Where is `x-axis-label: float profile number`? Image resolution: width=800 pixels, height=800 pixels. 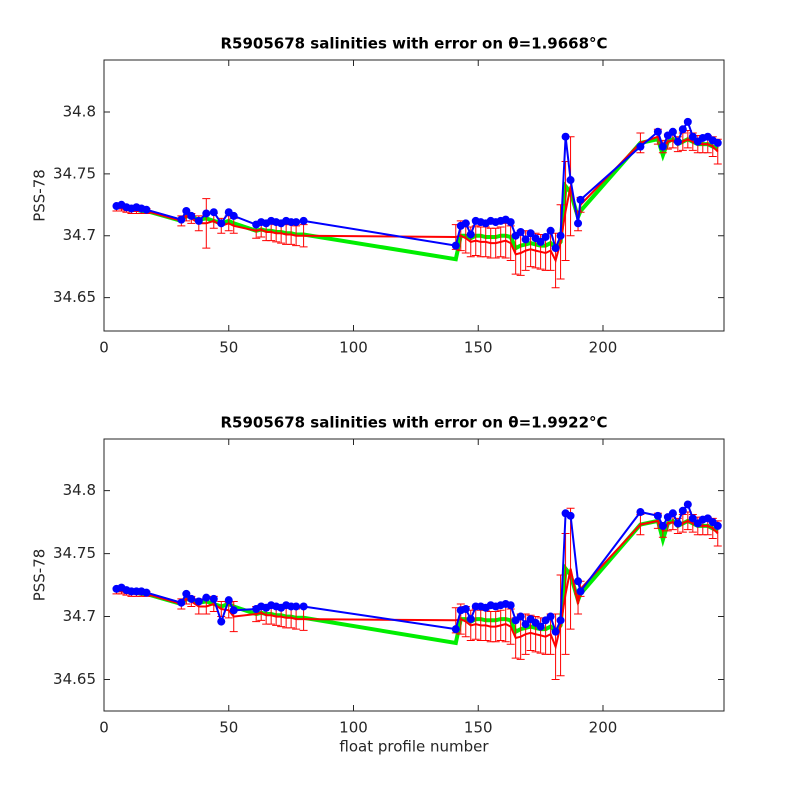
x-axis-label: float profile number is located at coordinates (414, 747).